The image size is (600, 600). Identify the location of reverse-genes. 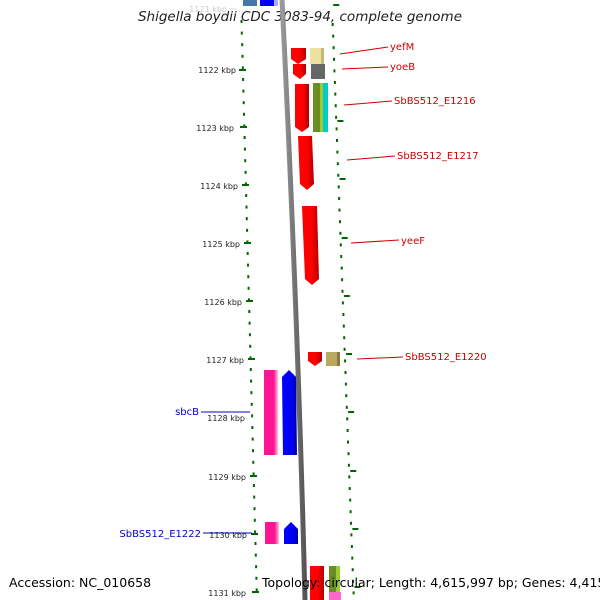
(281, 457).